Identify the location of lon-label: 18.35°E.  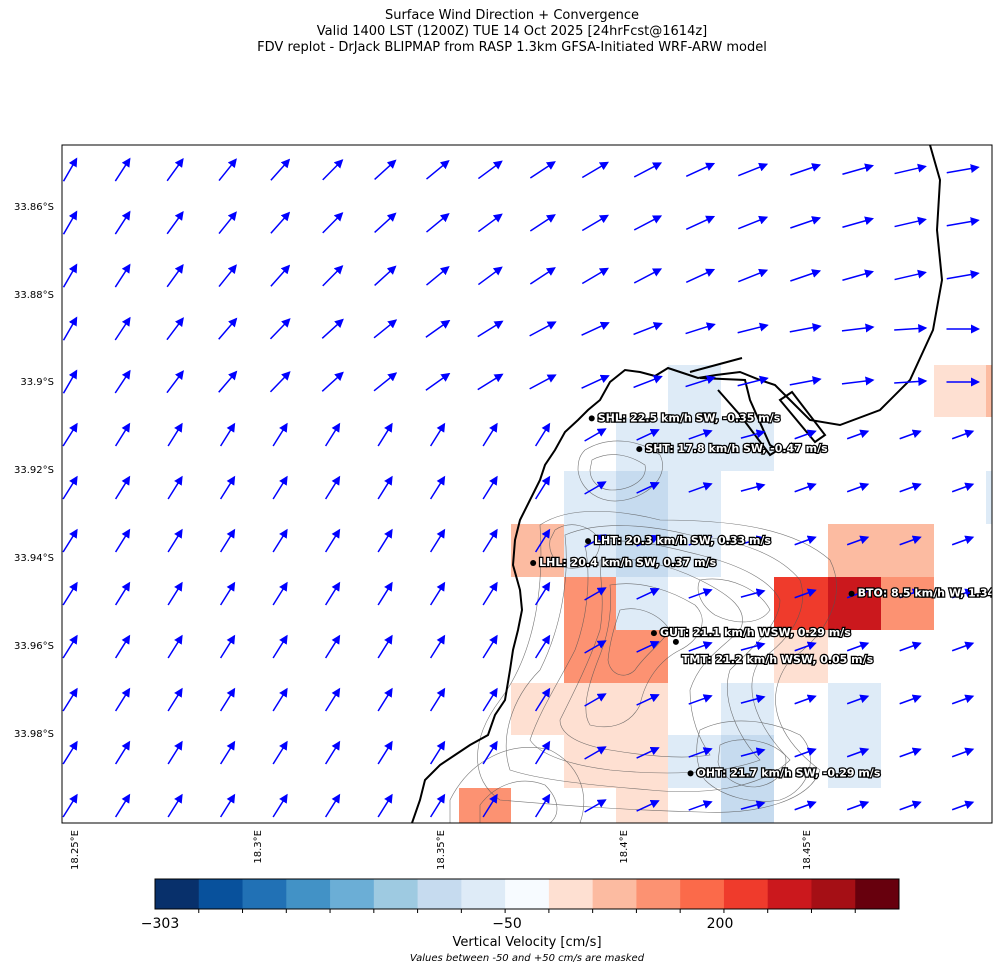
(441, 850).